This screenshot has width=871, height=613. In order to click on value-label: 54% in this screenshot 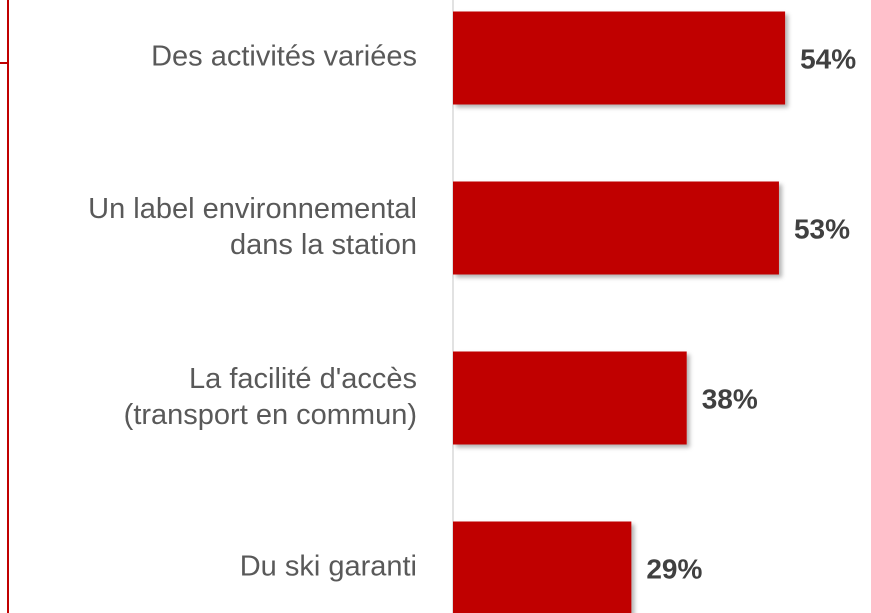, I will do `click(828, 58)`.